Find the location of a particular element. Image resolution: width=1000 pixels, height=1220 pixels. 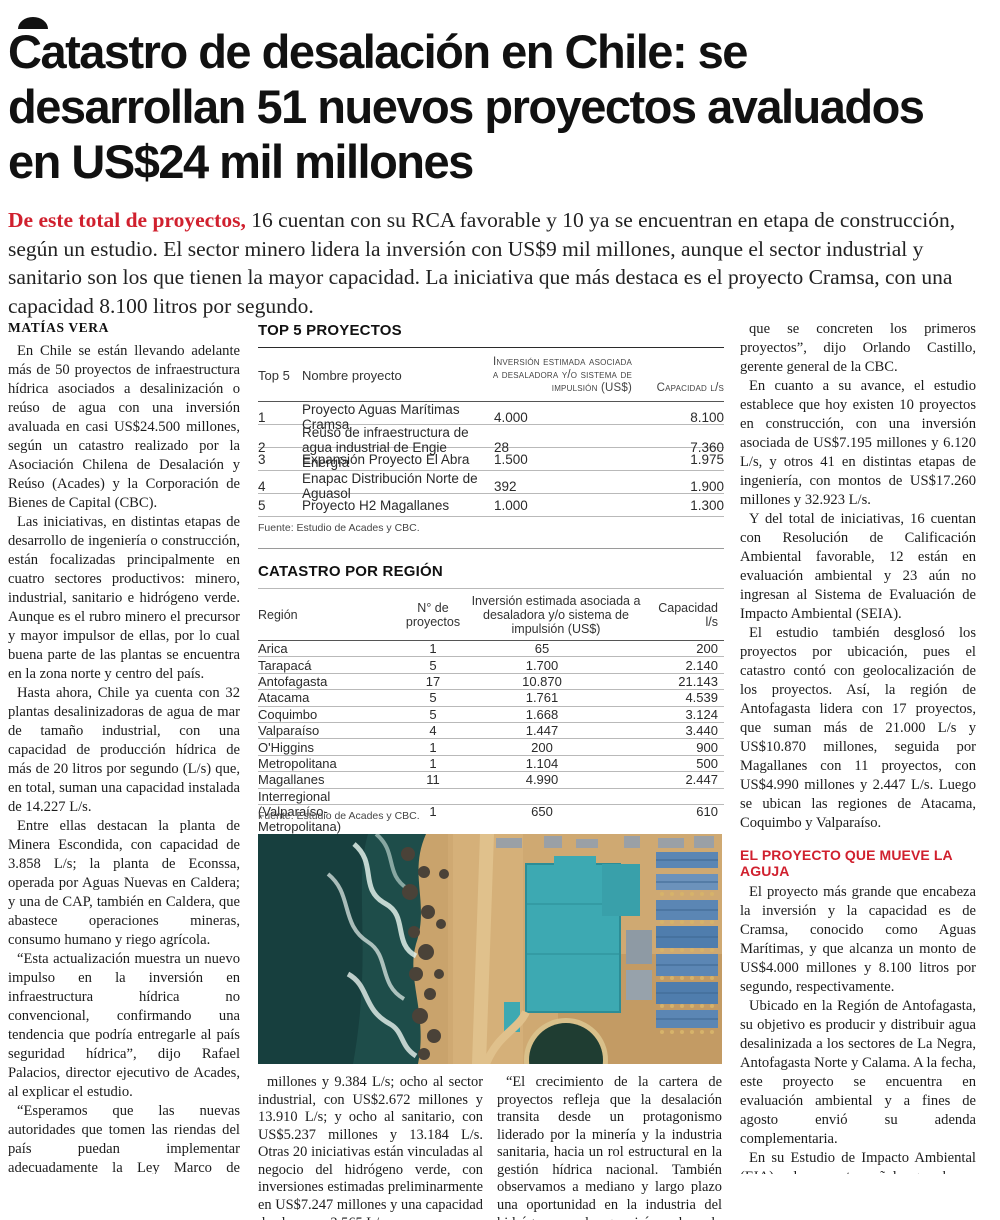

top5-table-title: TOP 5 PROYECTOS is located at coordinates (330, 330).